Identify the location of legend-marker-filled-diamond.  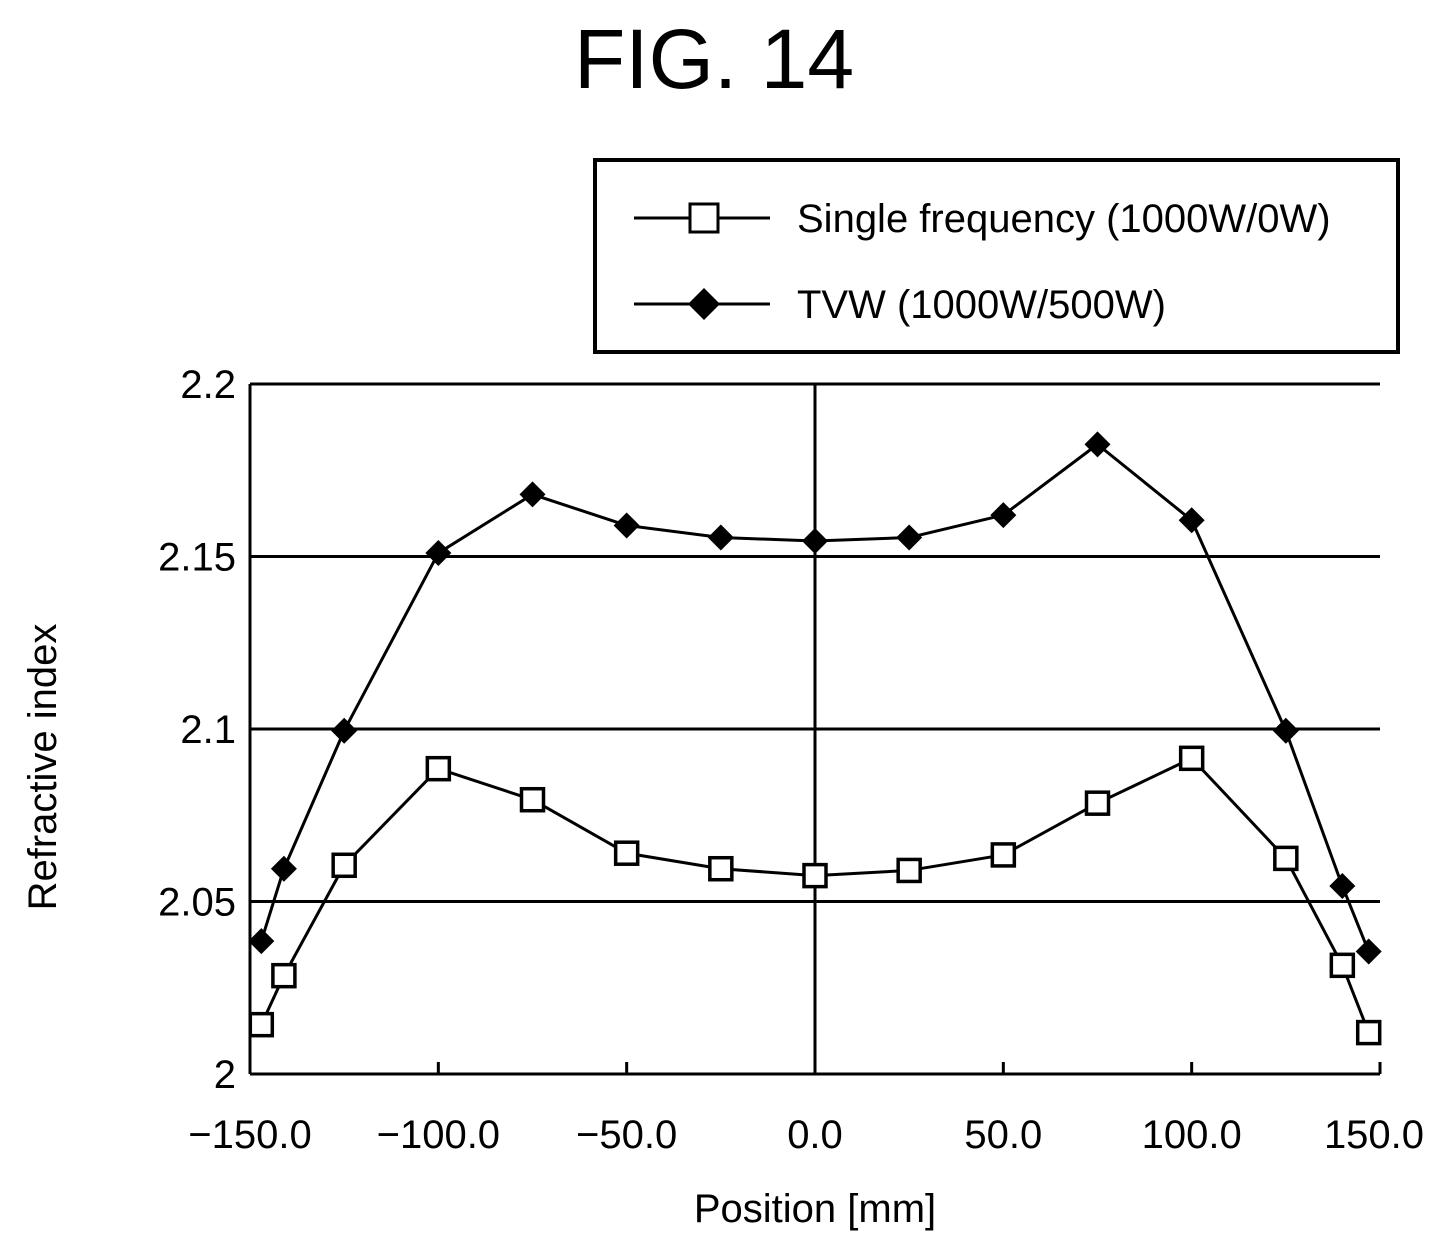
(704, 304).